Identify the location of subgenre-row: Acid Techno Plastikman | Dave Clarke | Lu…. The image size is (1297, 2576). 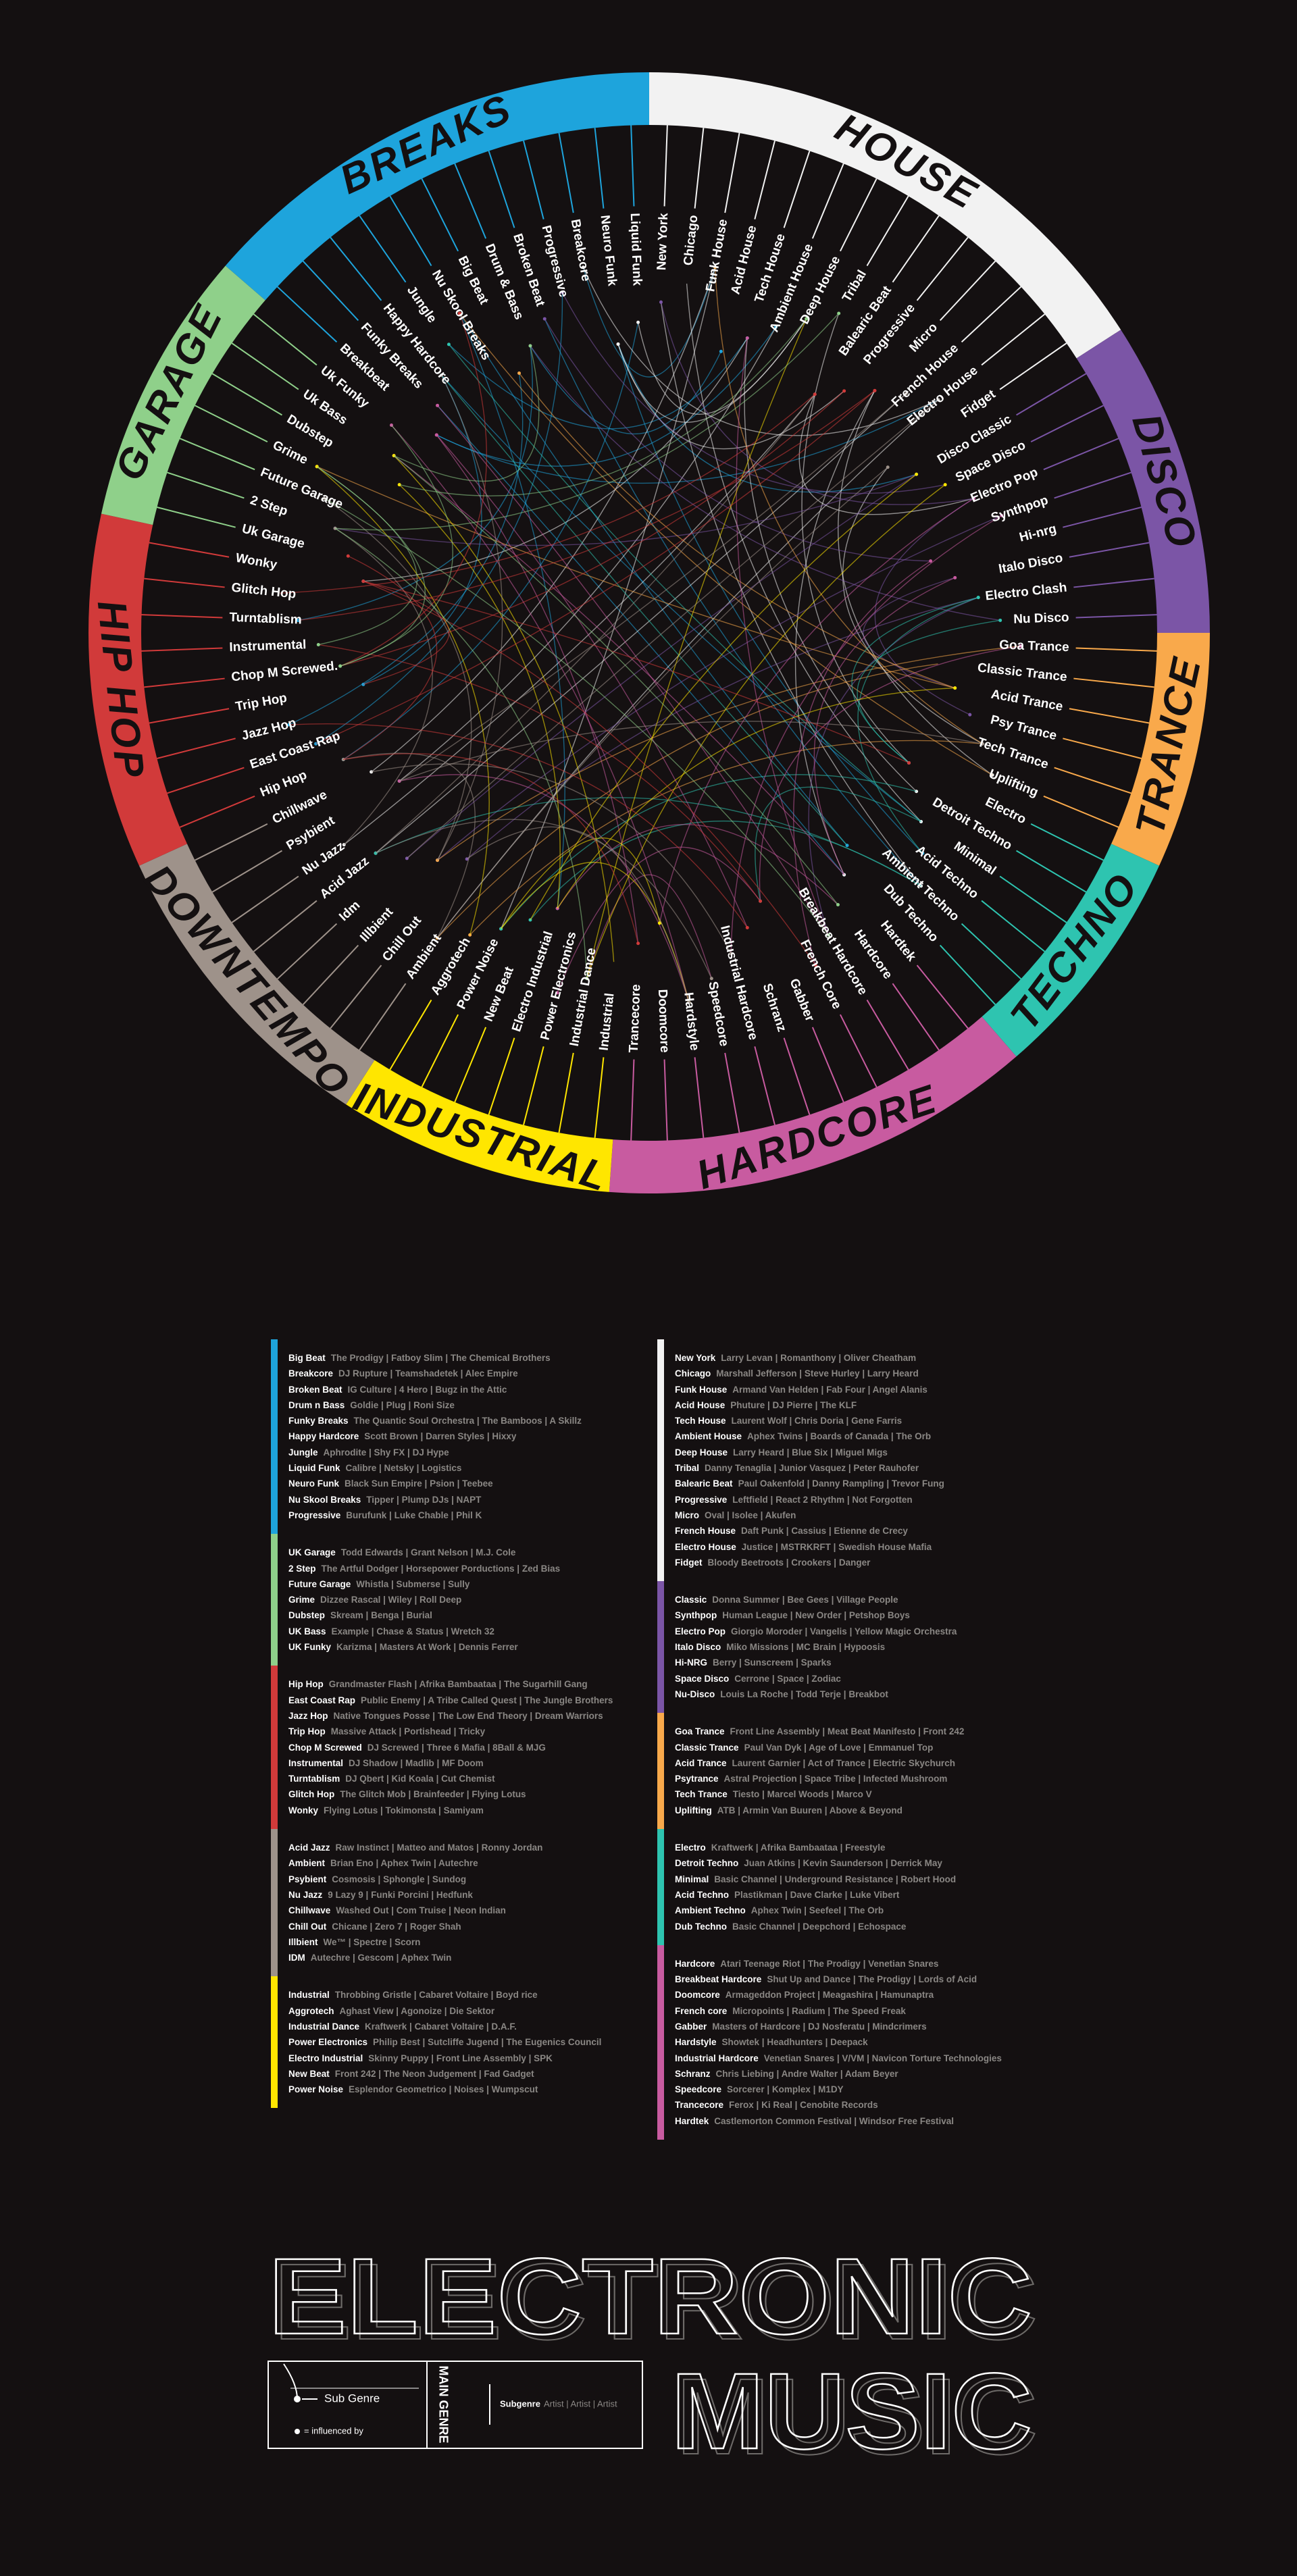
(970, 1895).